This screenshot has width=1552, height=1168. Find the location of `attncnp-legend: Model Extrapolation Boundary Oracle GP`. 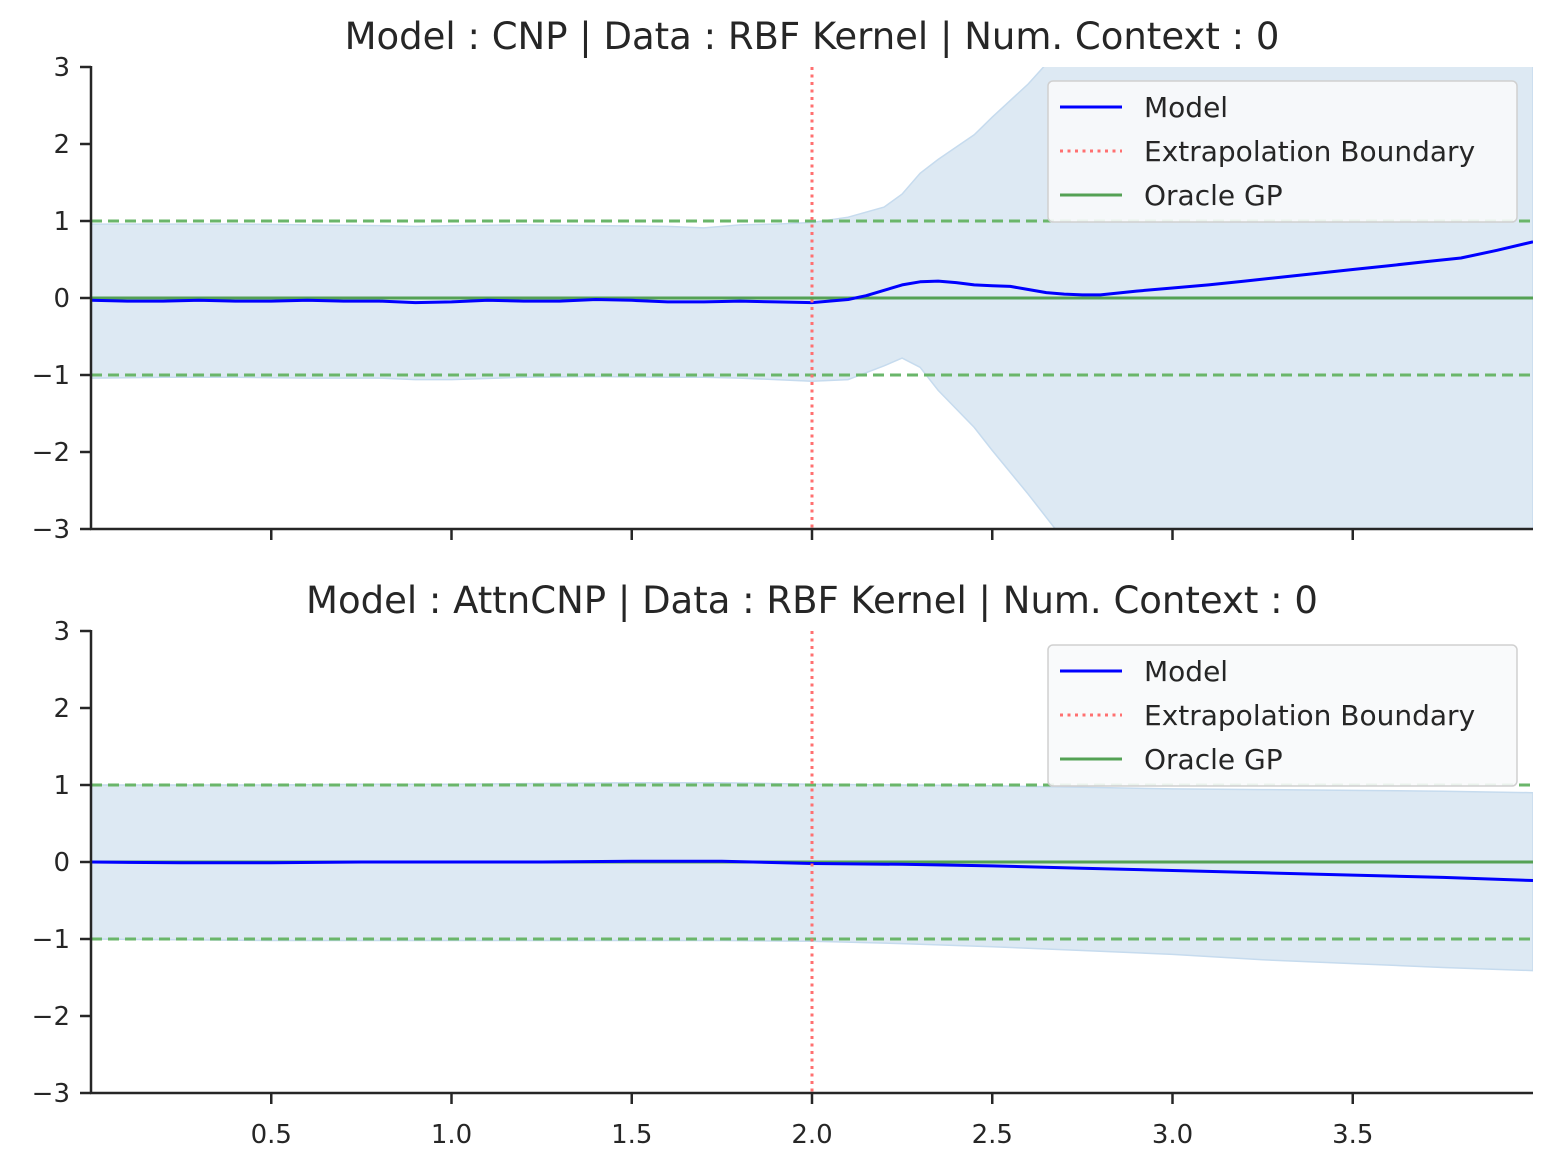

attncnp-legend: Model Extrapolation Boundary Oracle GP is located at coordinates (1282, 715).